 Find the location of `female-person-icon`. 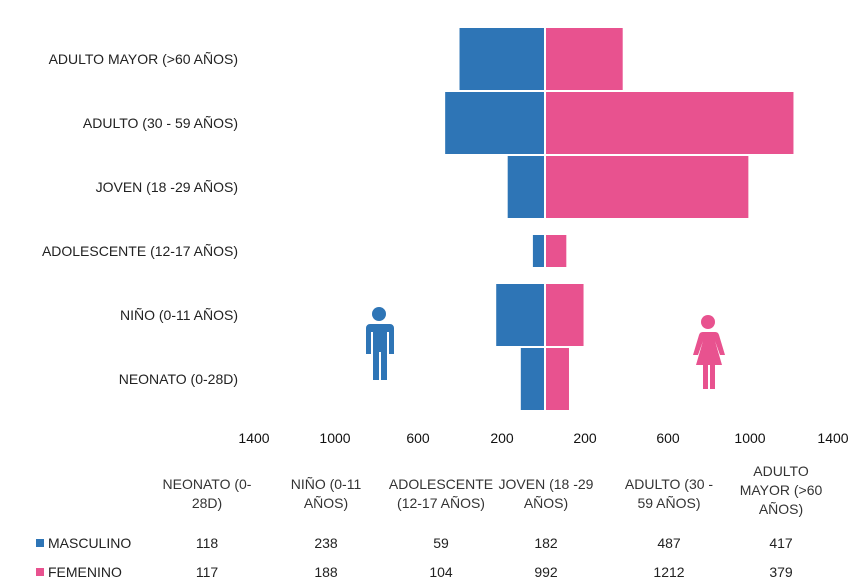

female-person-icon is located at coordinates (709, 352).